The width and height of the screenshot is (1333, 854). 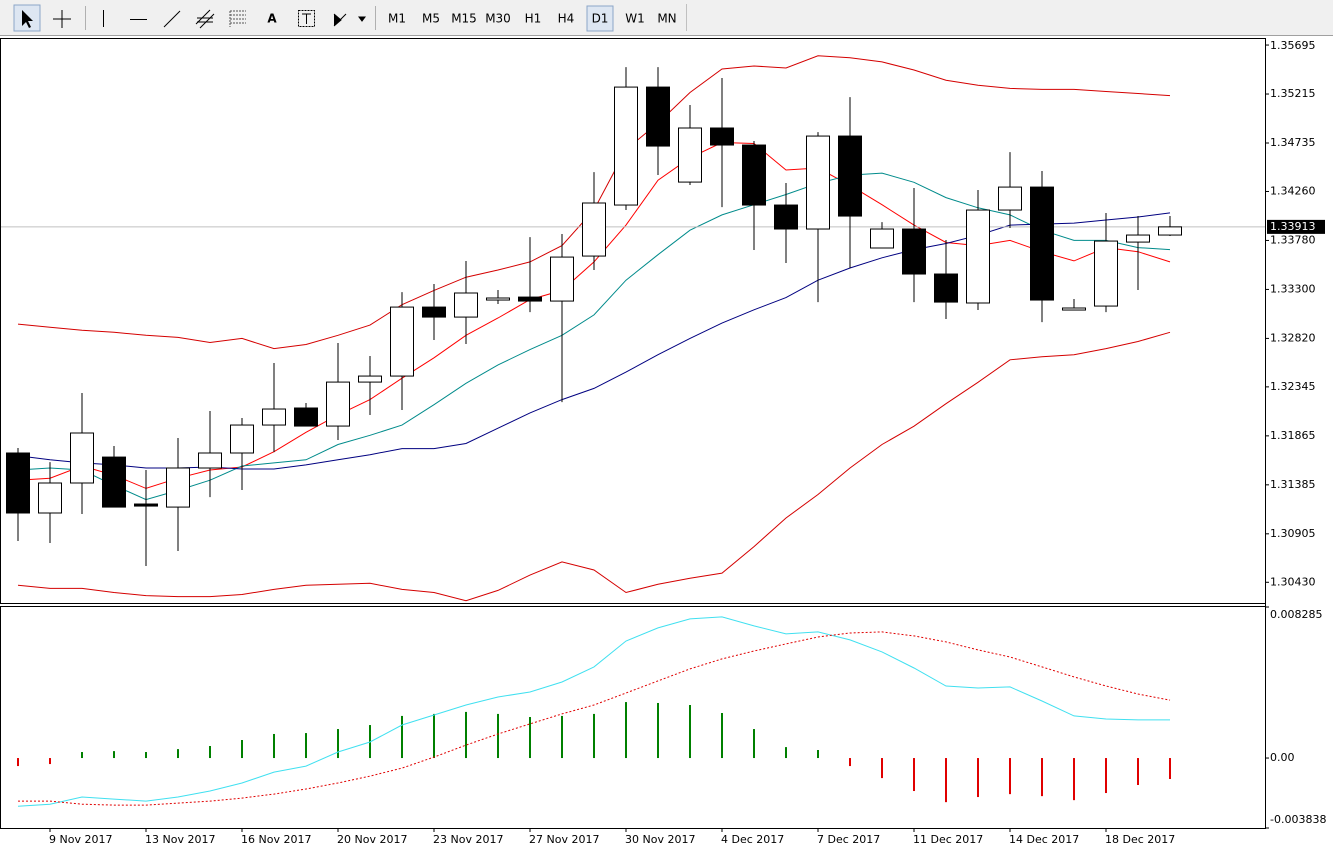 What do you see at coordinates (948, 839) in the screenshot?
I see `x-tick-label: 11 Dec 2017` at bounding box center [948, 839].